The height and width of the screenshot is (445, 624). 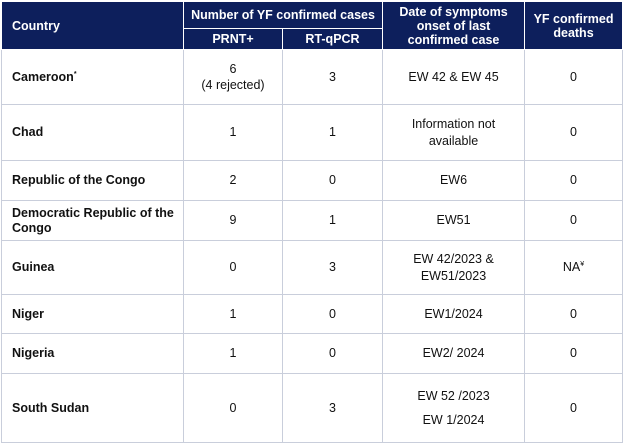 I want to click on header-country: Country, so click(x=92, y=25).